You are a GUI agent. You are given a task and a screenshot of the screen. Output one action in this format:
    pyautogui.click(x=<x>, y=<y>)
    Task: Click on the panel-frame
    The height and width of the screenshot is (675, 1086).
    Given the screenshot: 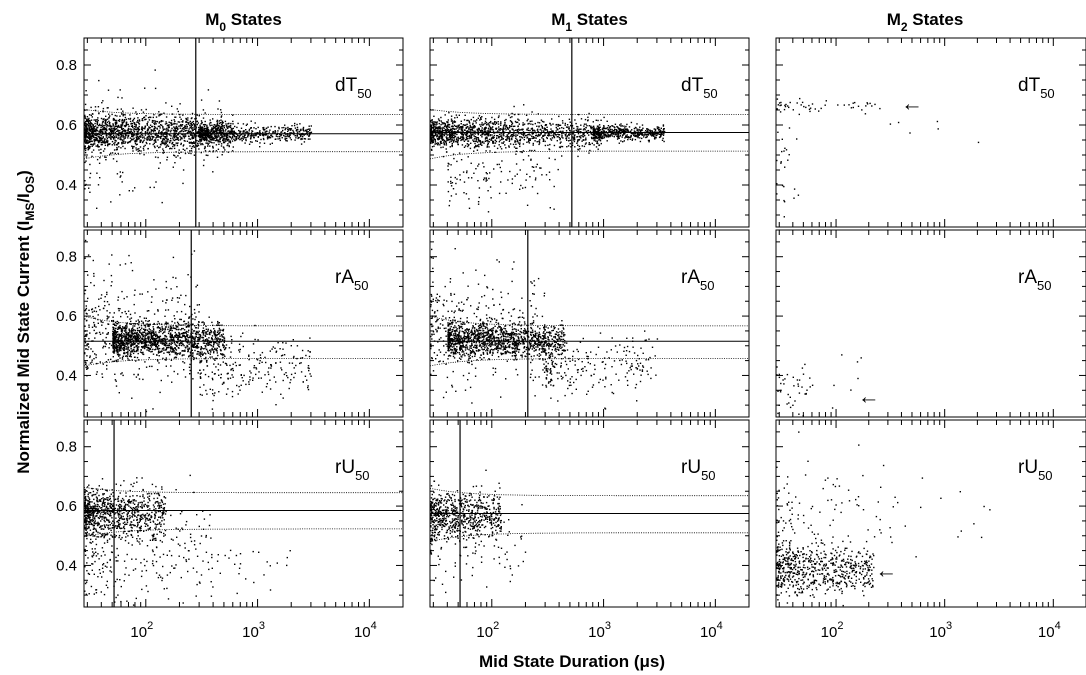 What is the action you would take?
    pyautogui.click(x=243, y=323)
    